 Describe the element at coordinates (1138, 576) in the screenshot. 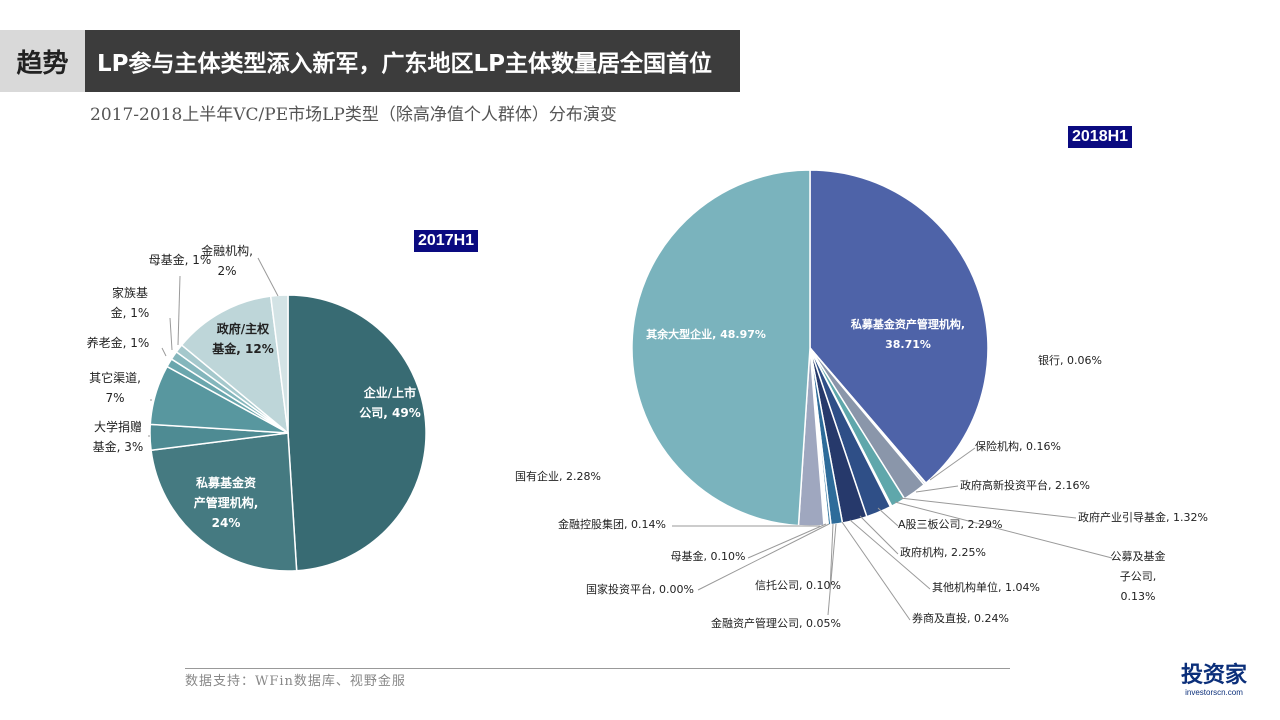

I see `pie-2018-label-5: 公募及基金子公司, 0.13%` at that location.